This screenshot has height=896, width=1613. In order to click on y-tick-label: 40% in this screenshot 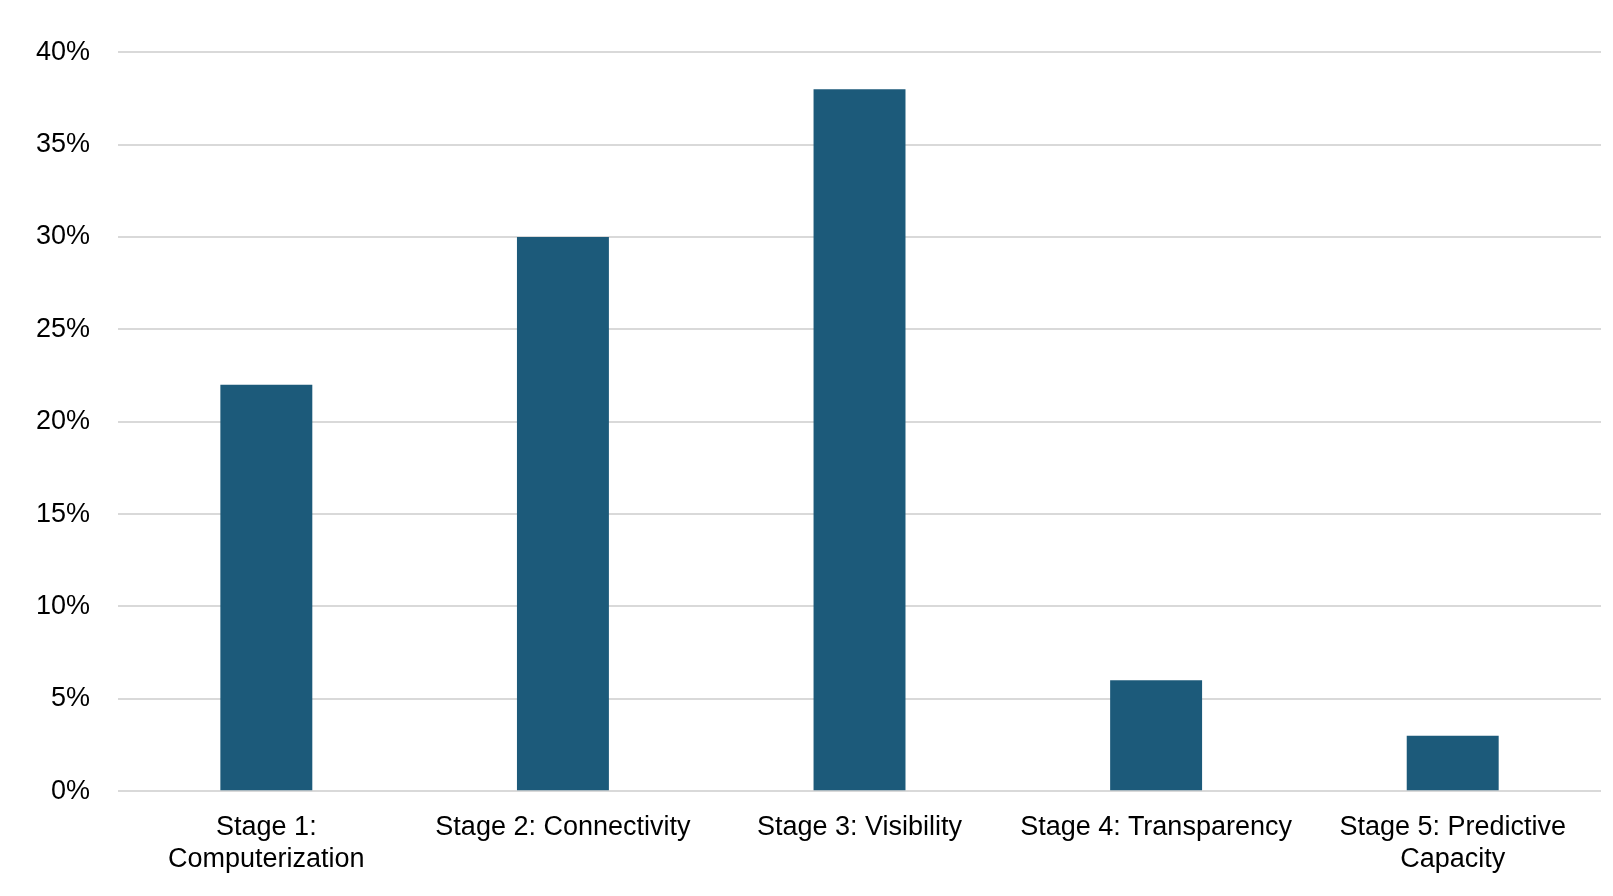, I will do `click(63, 50)`.